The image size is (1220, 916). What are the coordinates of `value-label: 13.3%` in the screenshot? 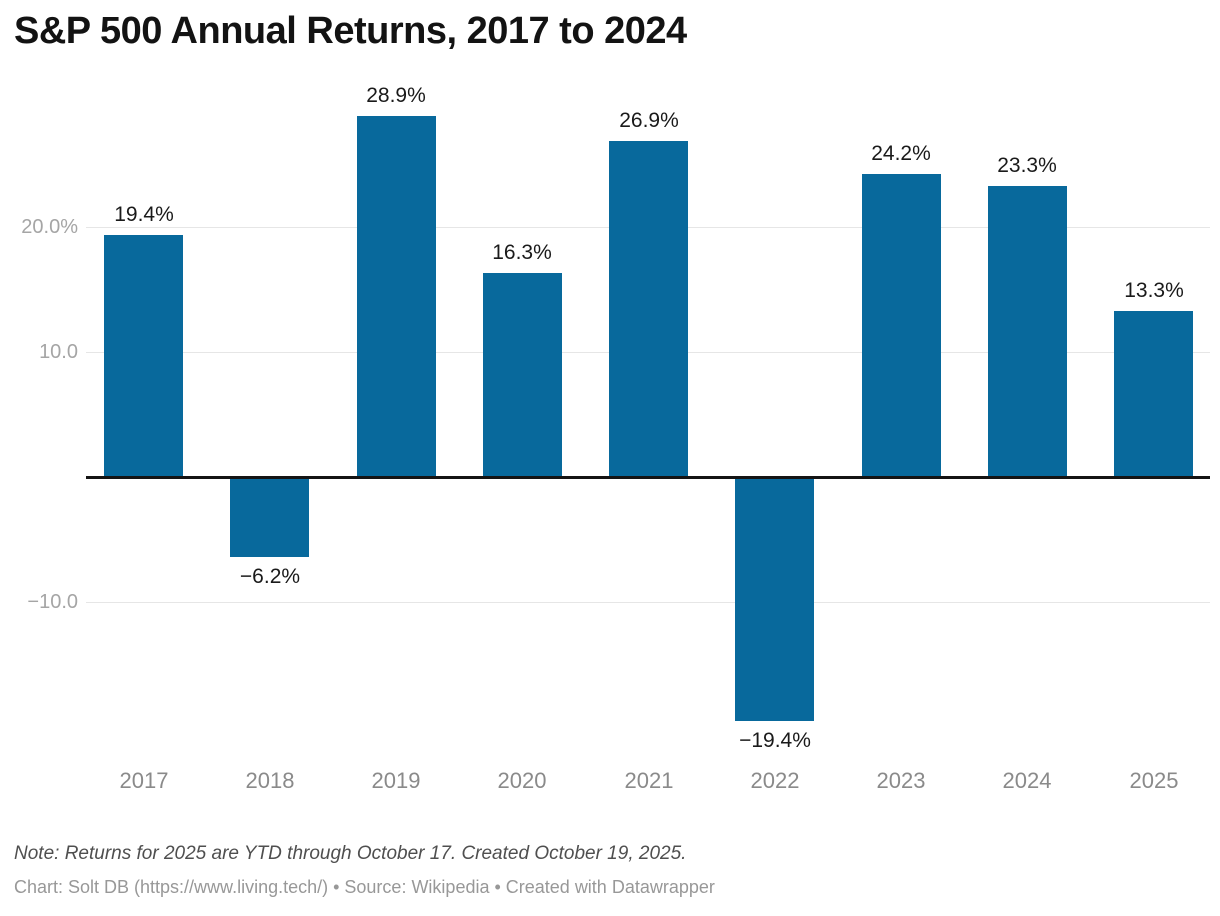 It's located at (1154, 290).